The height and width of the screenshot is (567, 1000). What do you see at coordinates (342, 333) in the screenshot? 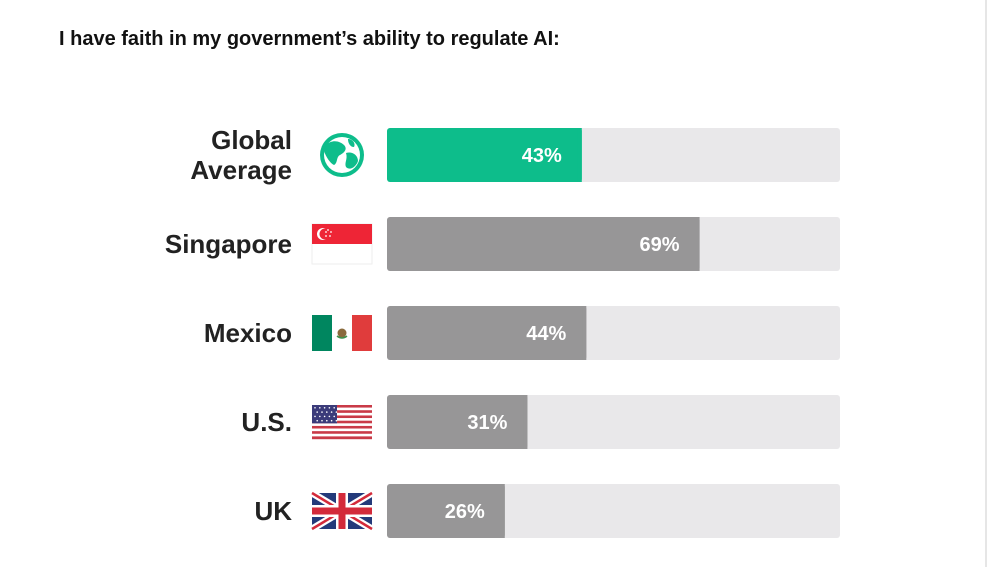
I see `mexico-flag-icon` at bounding box center [342, 333].